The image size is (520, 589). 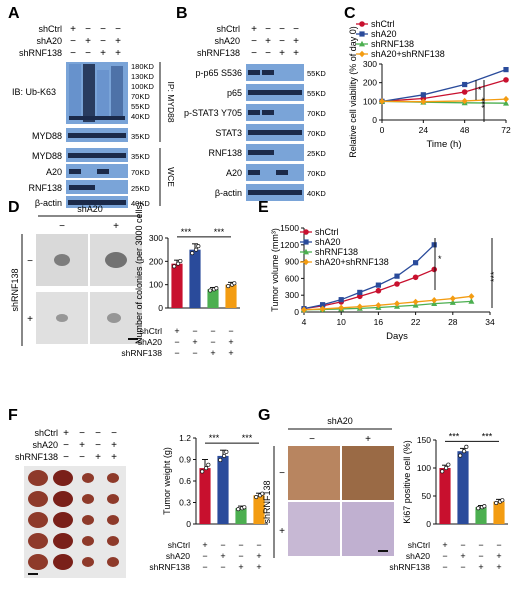 I want to click on chartF-table-mark-1-3: +, so click(x=258, y=556).